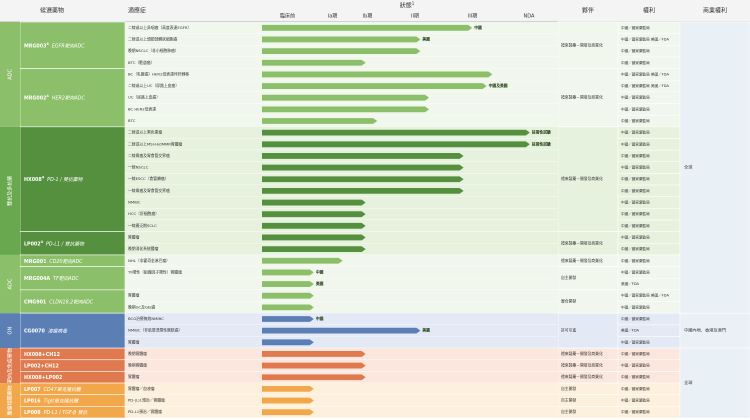 The width and height of the screenshot is (750, 420). Describe the element at coordinates (66, 260) in the screenshot. I see `product-target: CD20靶向ADC` at that location.